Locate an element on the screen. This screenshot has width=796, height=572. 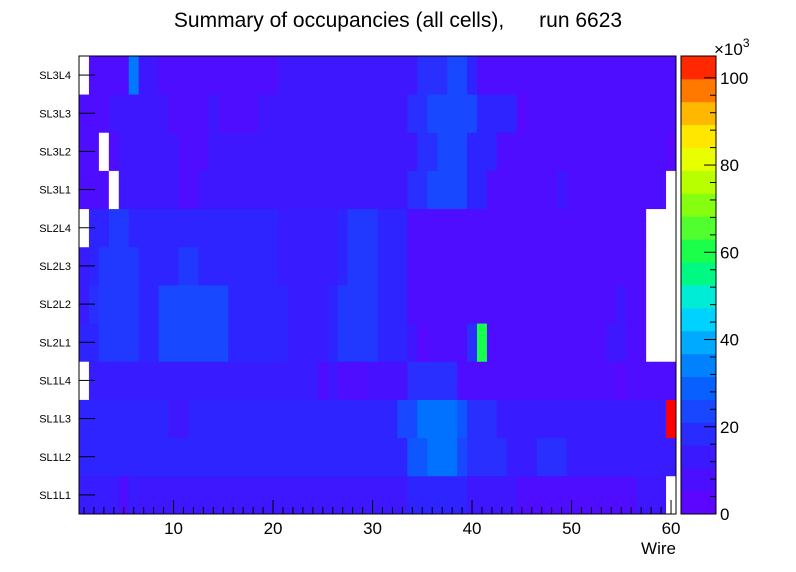
row-label-sl1l1: SL1L1 is located at coordinates (55, 496).